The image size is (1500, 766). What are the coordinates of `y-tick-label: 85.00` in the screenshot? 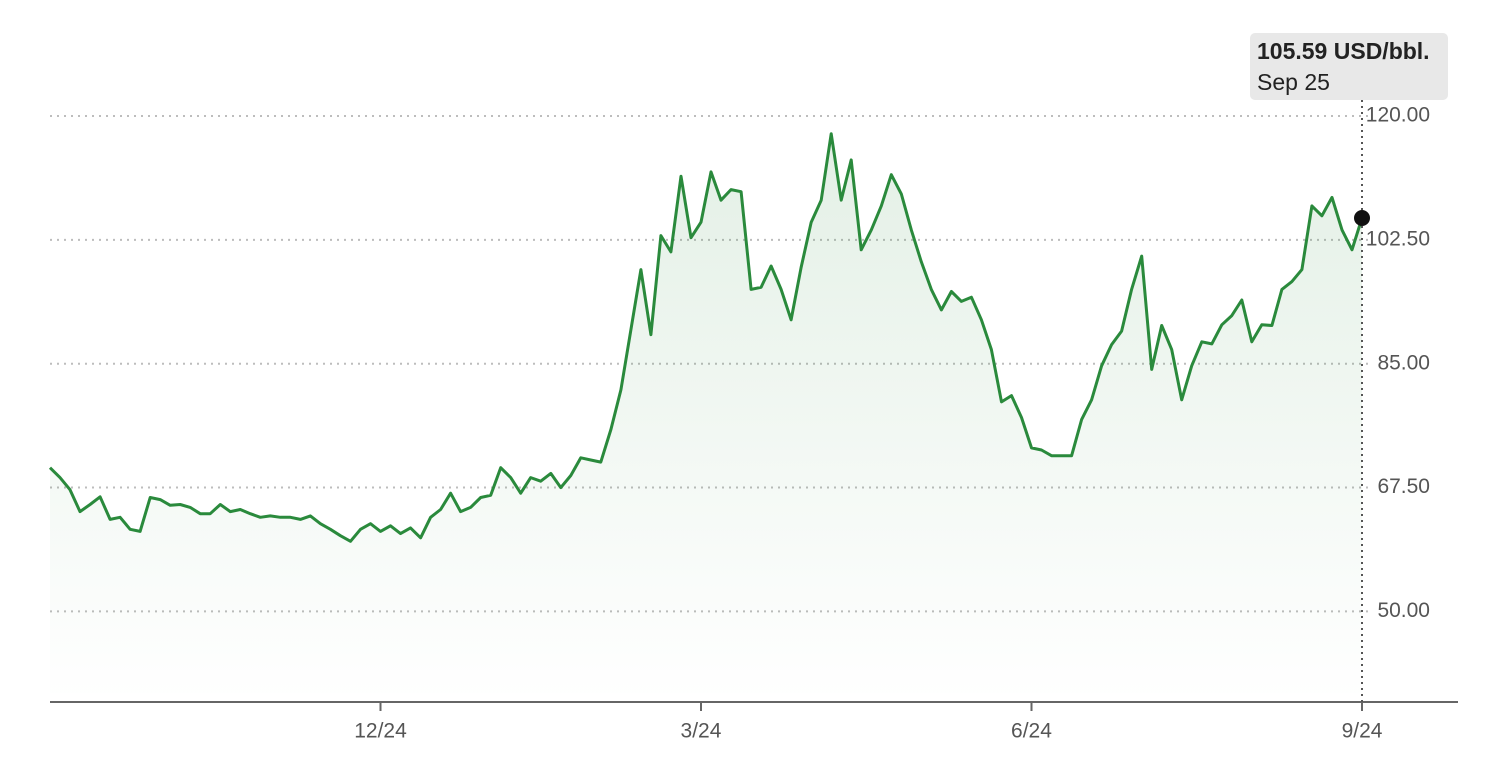 It's located at (1403, 362).